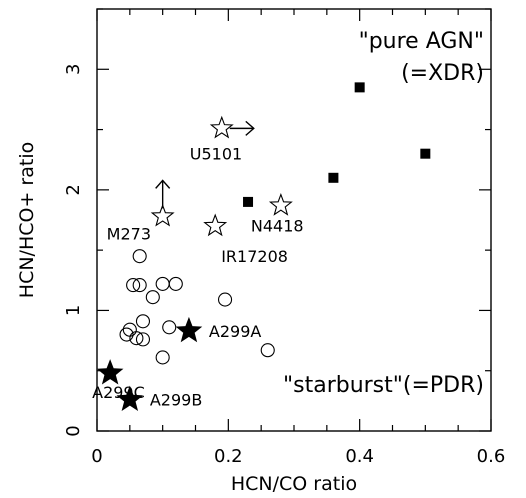 This screenshot has width=526, height=498. I want to click on y-tick-label: 0, so click(73, 430).